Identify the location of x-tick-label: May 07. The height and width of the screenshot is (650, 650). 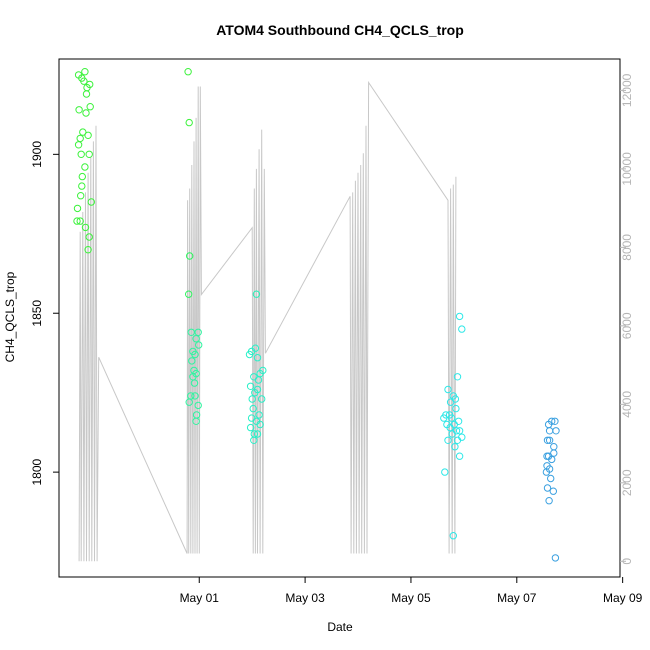
(517, 598).